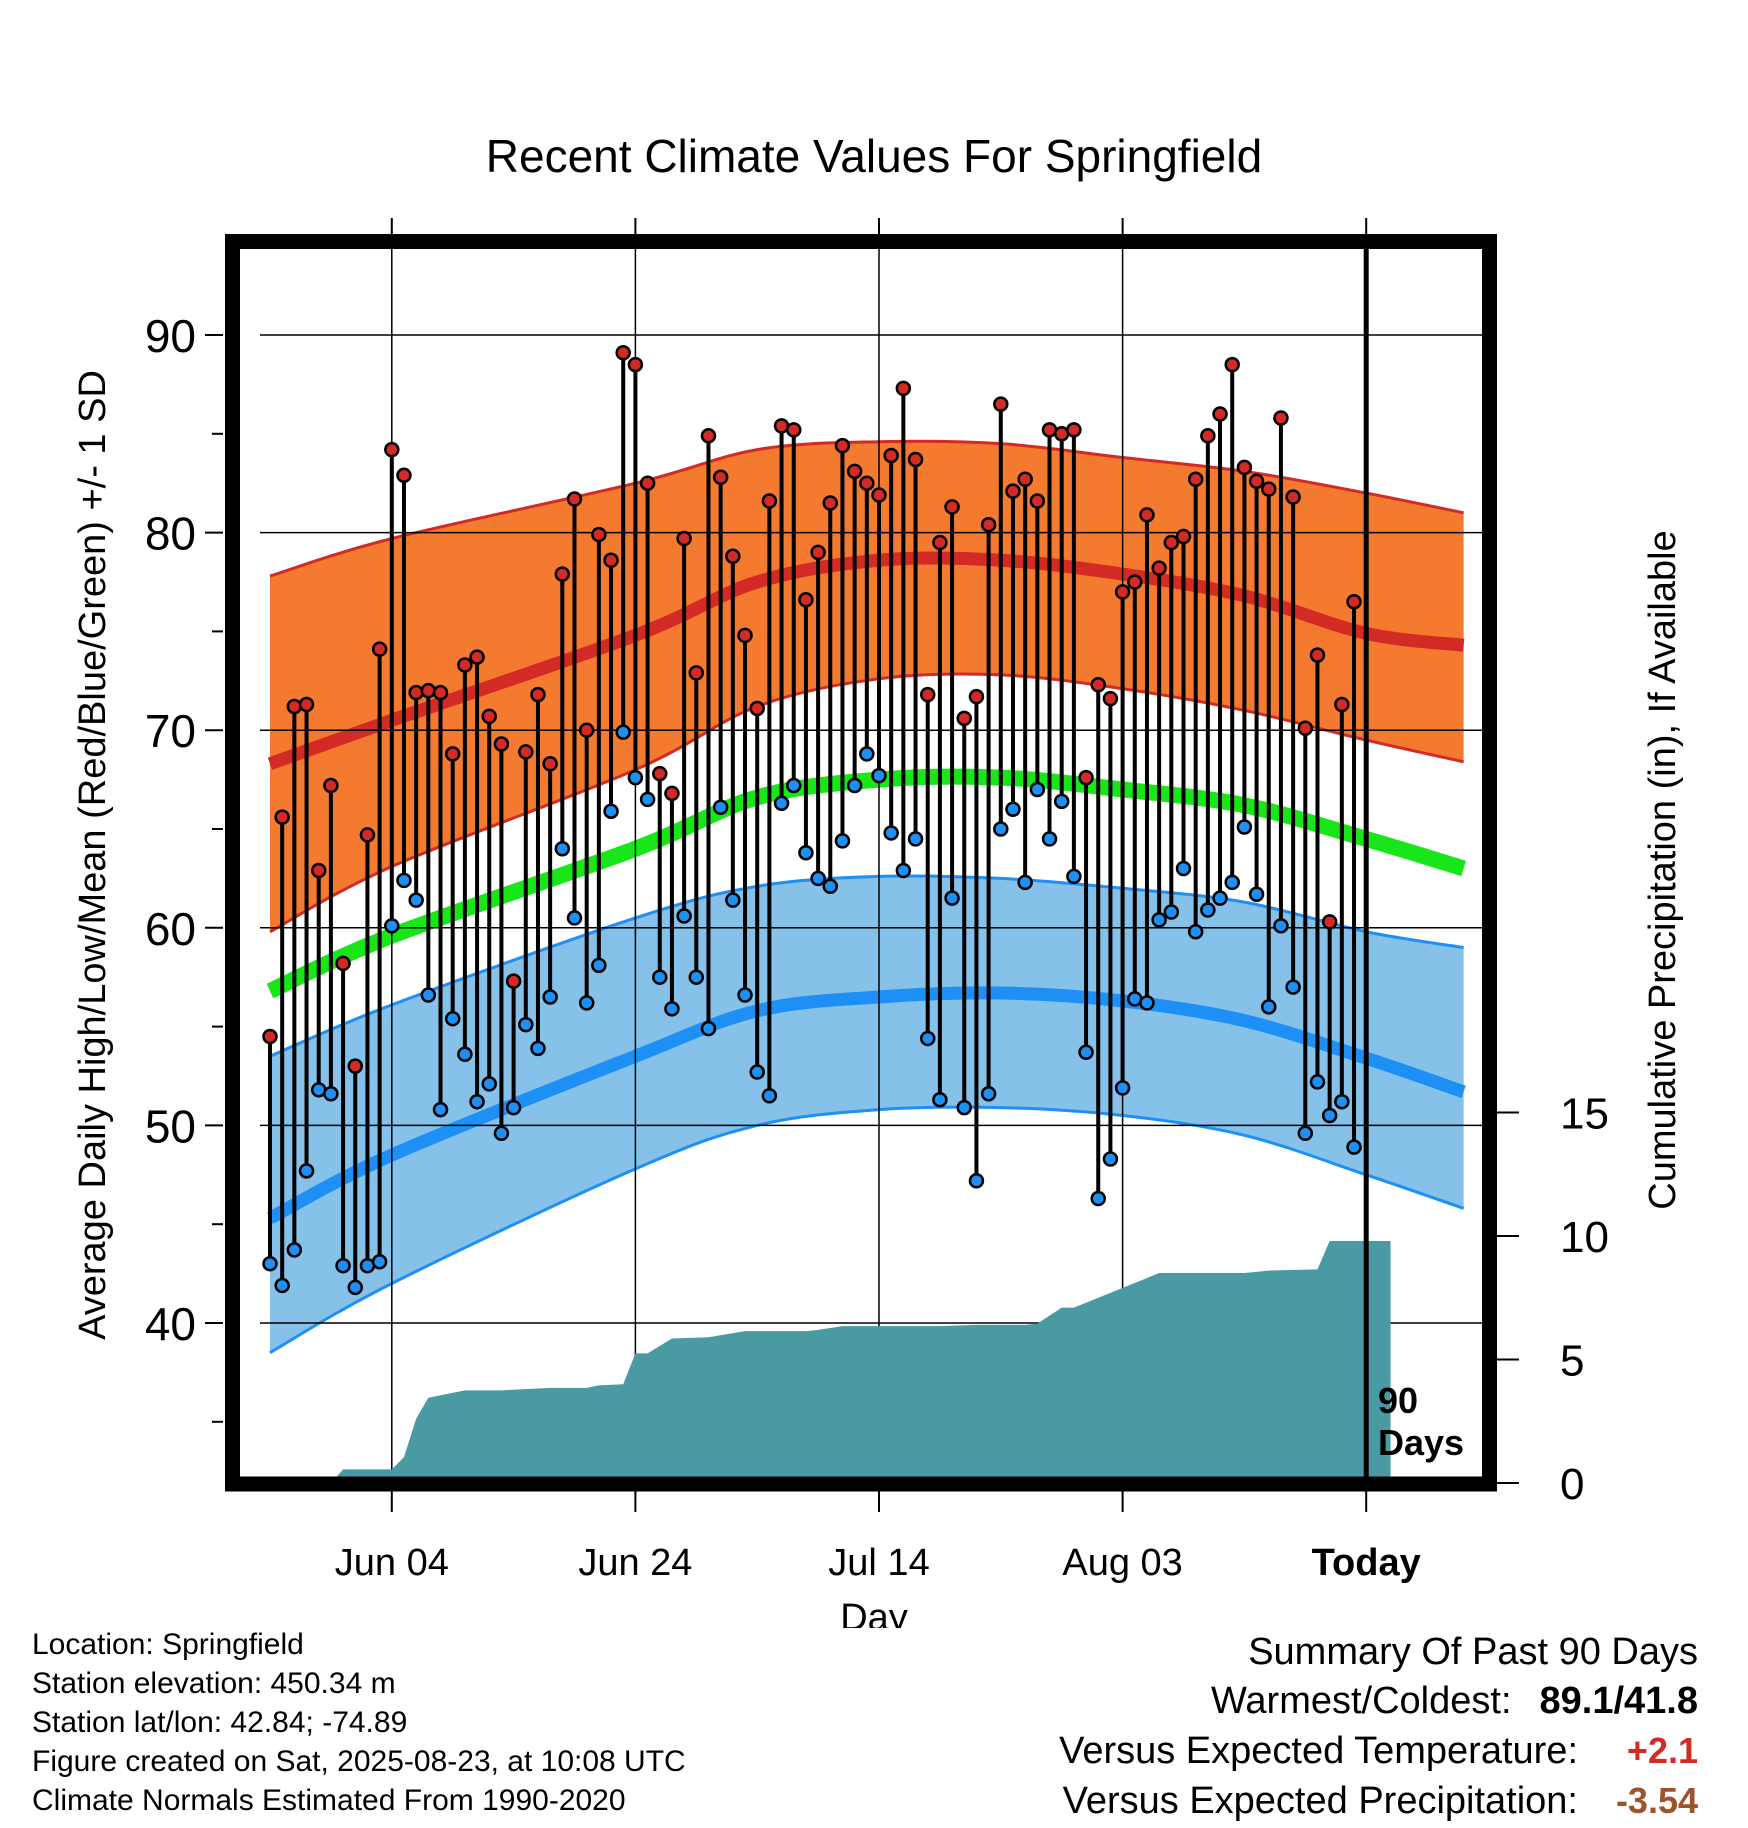 This screenshot has width=1748, height=1828. I want to click on y2-tick-label: 10, so click(1584, 1237).